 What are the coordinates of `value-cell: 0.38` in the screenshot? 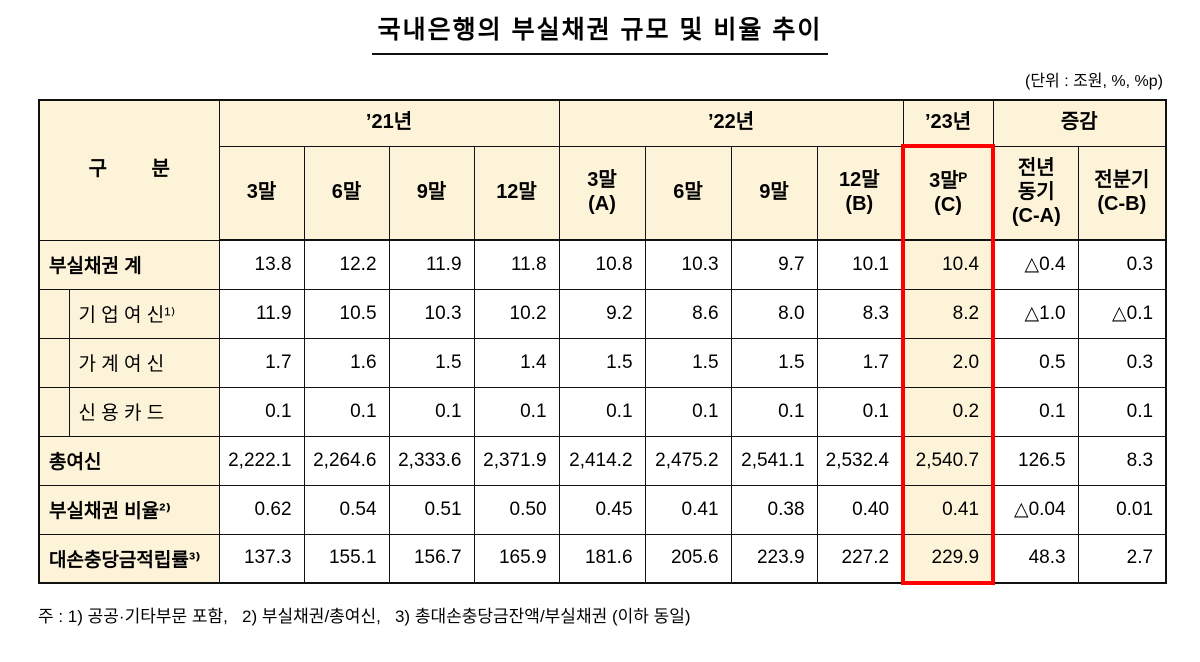 It's located at (774, 509).